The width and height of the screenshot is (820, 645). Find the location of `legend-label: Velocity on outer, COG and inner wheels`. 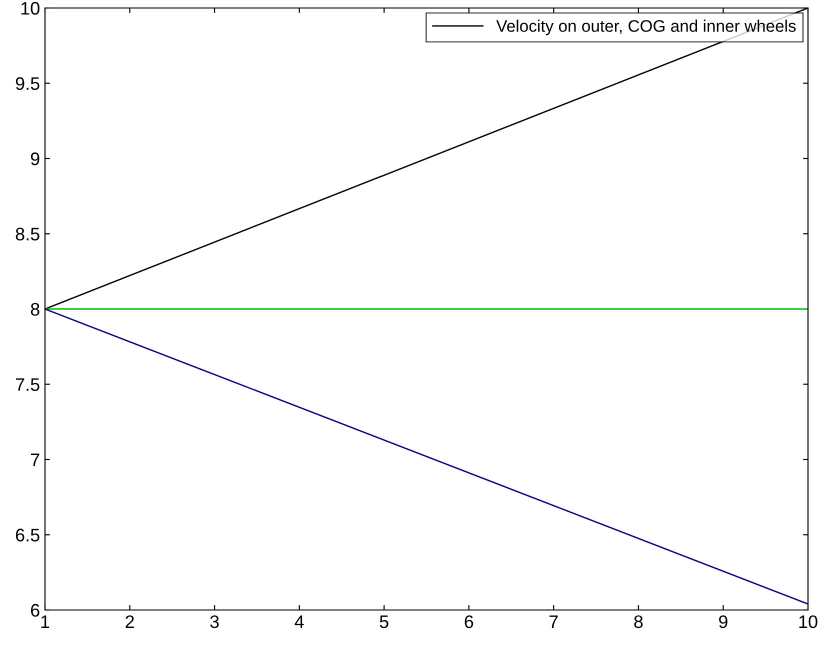

legend-label: Velocity on outer, COG and inner wheels is located at coordinates (646, 28).